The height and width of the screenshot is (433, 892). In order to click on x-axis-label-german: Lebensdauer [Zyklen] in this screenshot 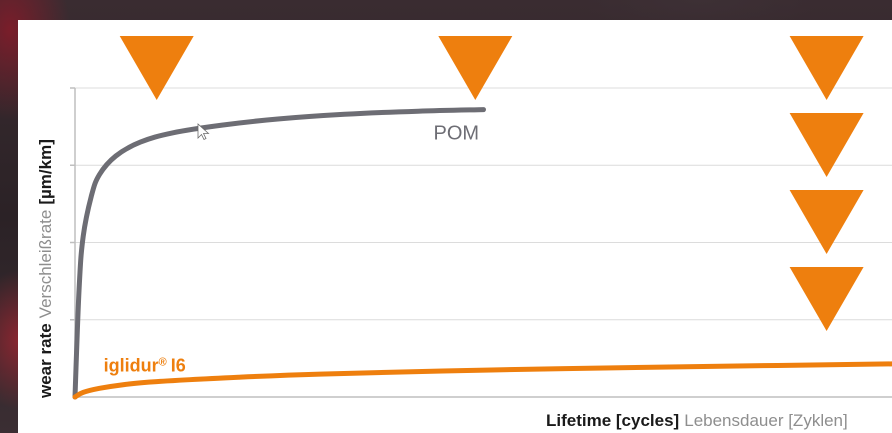, I will do `click(766, 420)`.